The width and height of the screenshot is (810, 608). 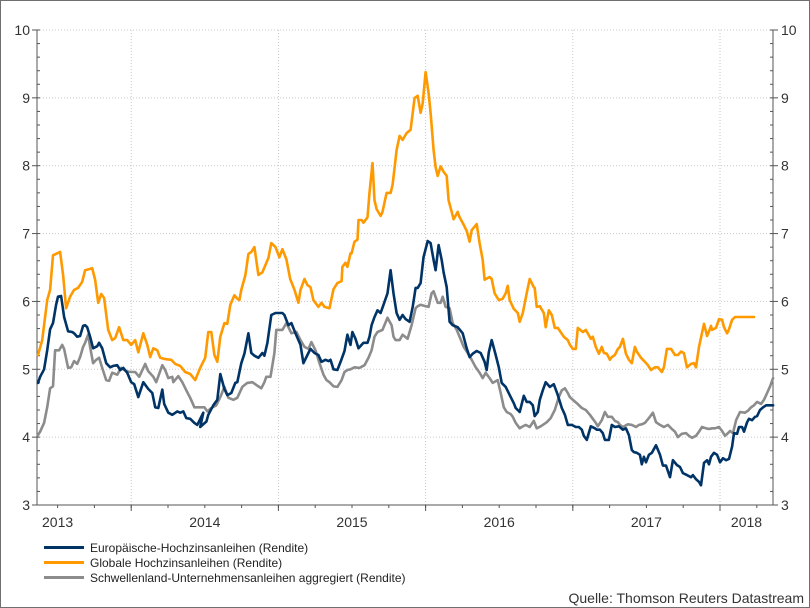 I want to click on legend-swatch-global-hy, so click(x=64, y=562).